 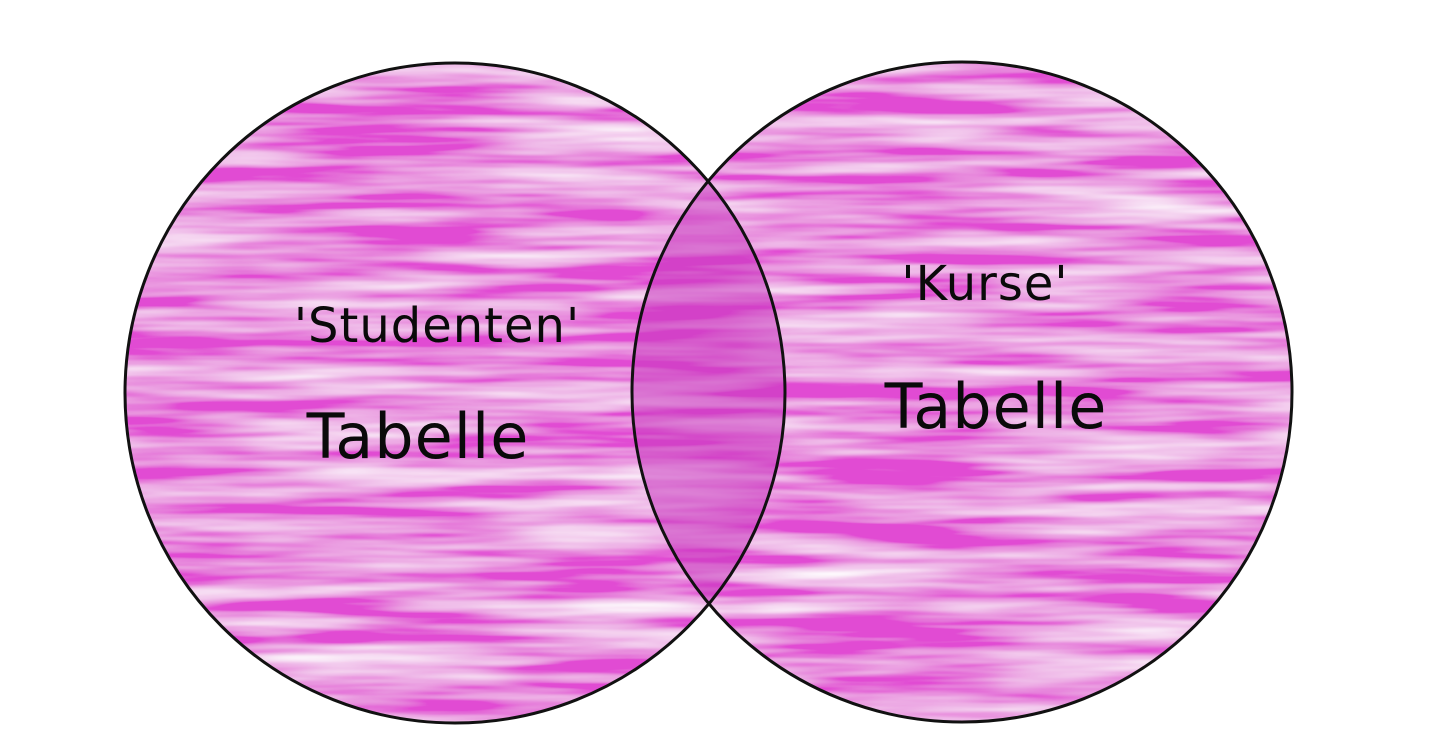 What do you see at coordinates (996, 406) in the screenshot?
I see `set-right-label-line2: Tabelle` at bounding box center [996, 406].